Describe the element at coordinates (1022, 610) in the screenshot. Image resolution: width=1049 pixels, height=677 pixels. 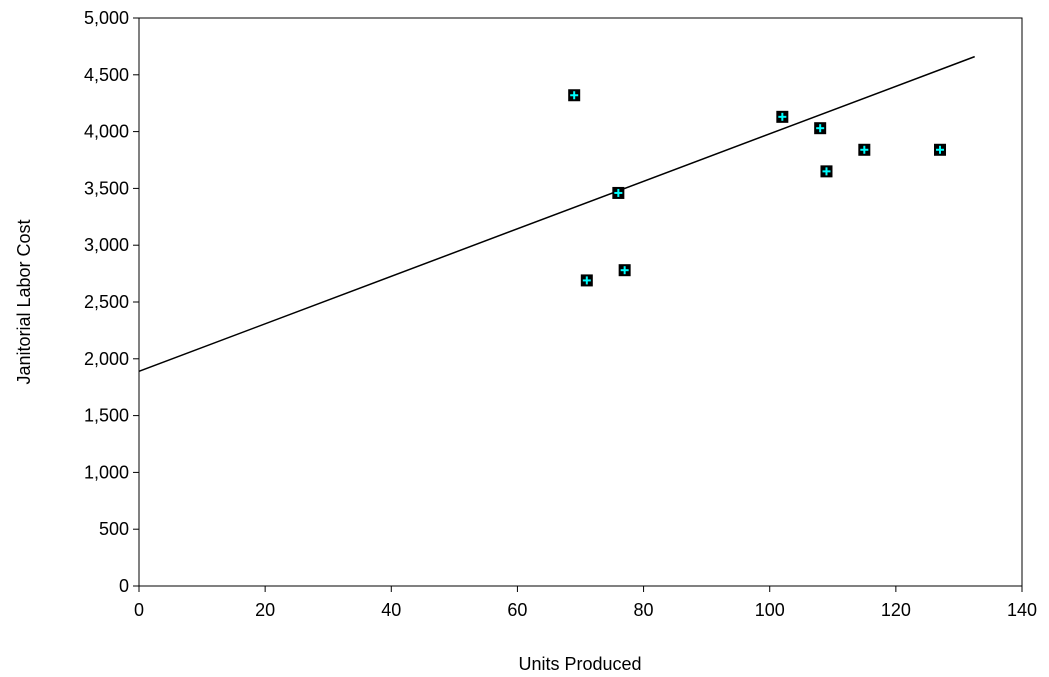
I see `x-tick-label: 140` at that location.